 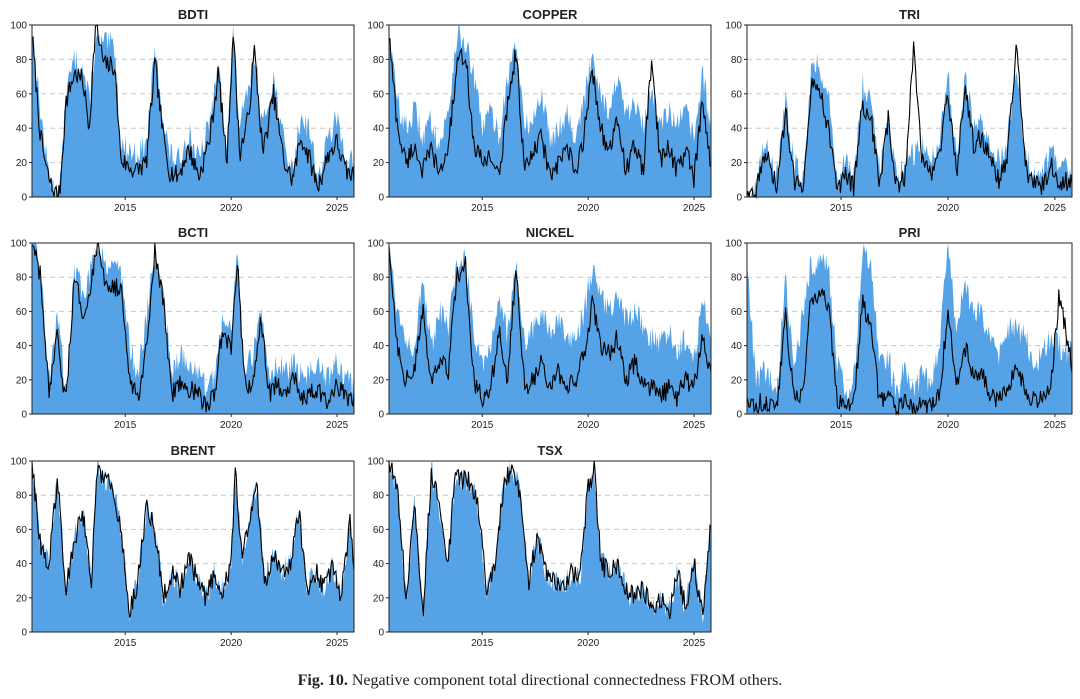 I want to click on panel-tri: TRI 0 20 40 60 80 100 2015 2020 2025, so click(x=899, y=110).